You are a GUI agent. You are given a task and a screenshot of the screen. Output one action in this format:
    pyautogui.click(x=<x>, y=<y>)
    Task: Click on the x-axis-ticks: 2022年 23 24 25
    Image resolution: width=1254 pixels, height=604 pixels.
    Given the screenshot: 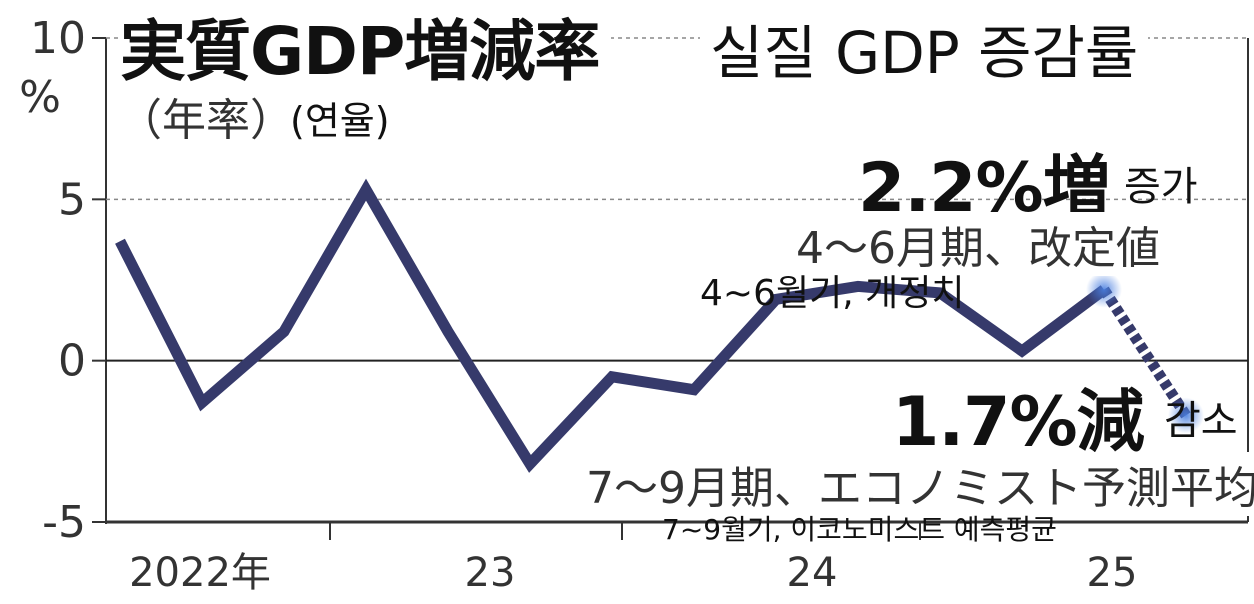 What is the action you would take?
    pyautogui.click(x=633, y=559)
    